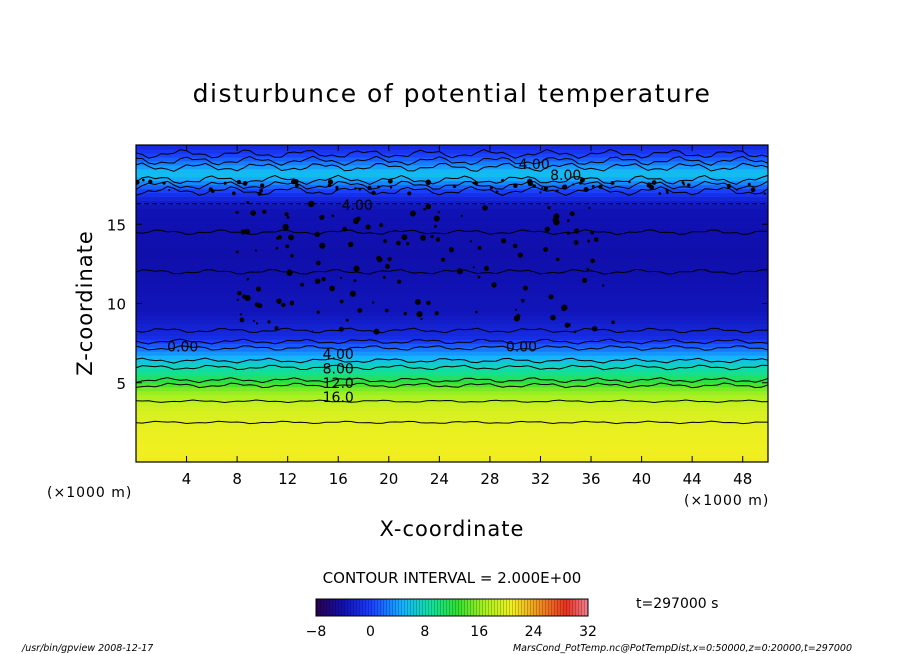 The image size is (904, 654). I want to click on x-tick-label: 8, so click(237, 479).